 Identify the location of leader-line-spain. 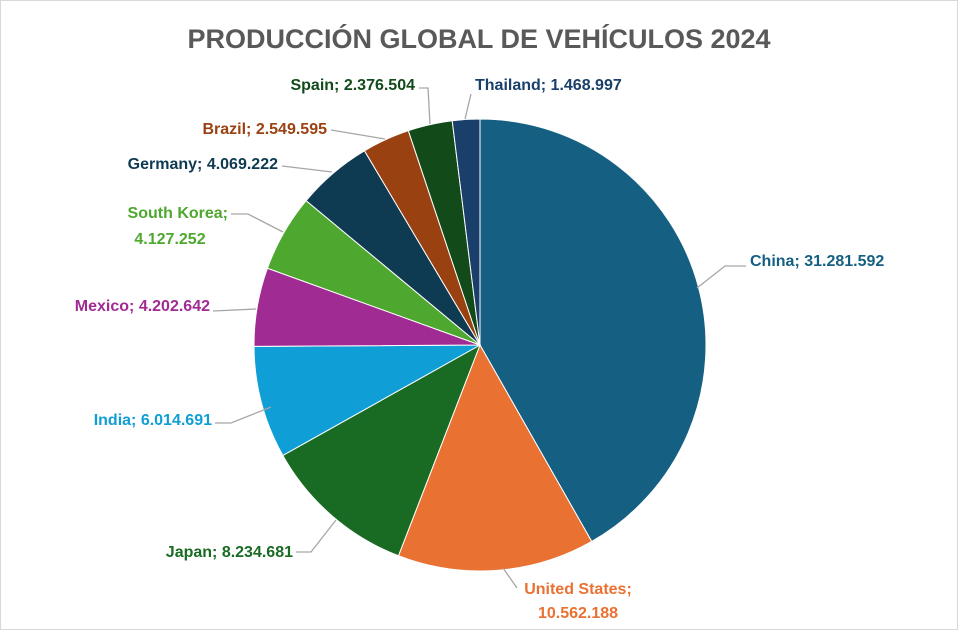
(425, 106).